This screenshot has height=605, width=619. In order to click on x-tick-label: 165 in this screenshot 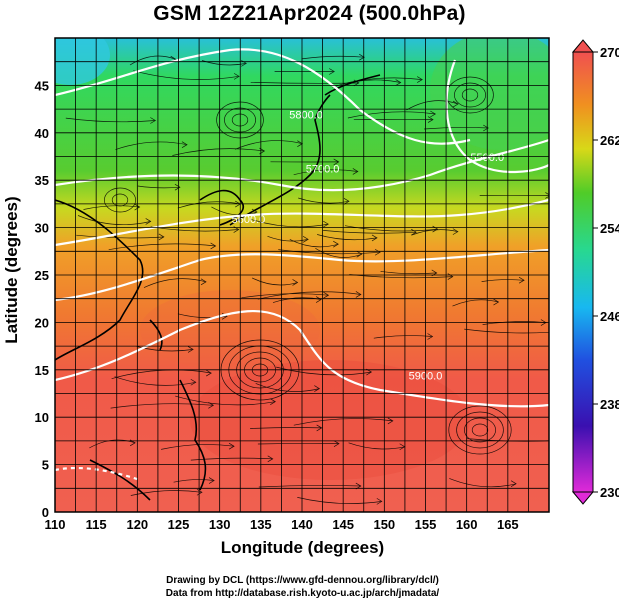, I will do `click(508, 524)`.